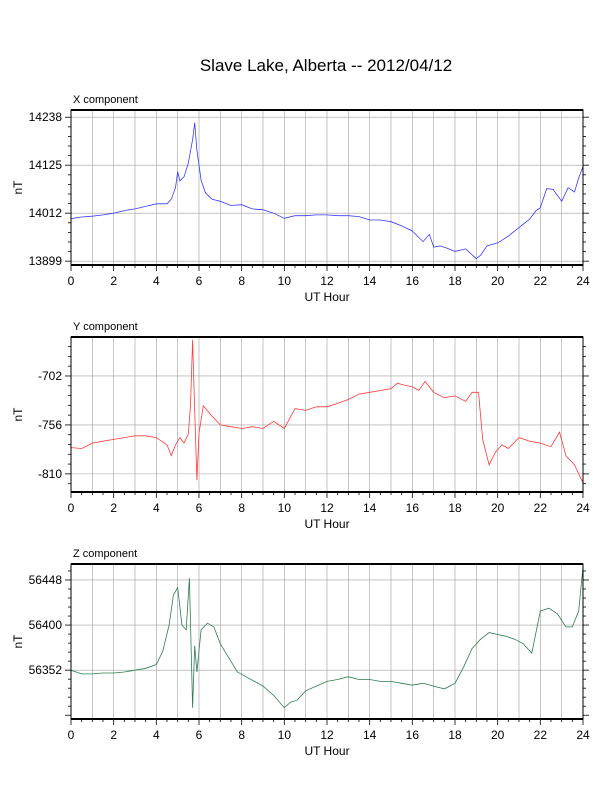  Describe the element at coordinates (327, 191) in the screenshot. I see `data-series-line` at that location.